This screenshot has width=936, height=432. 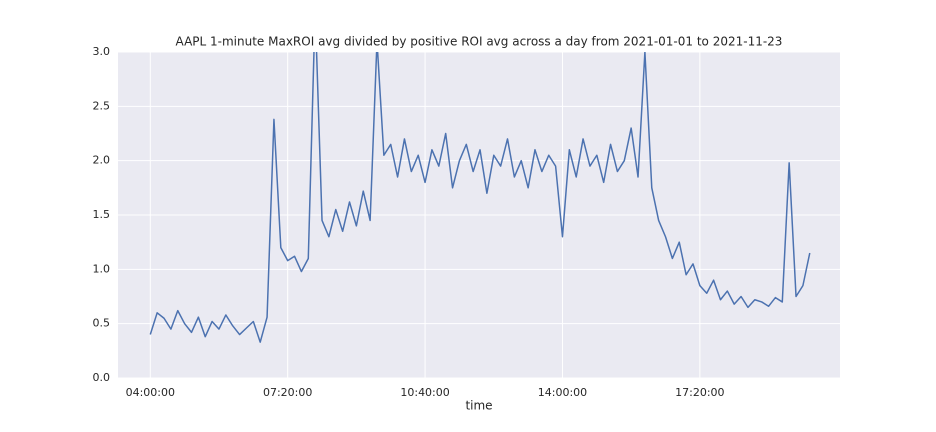 I want to click on x-tick-label: 14:00:00, so click(x=562, y=392).